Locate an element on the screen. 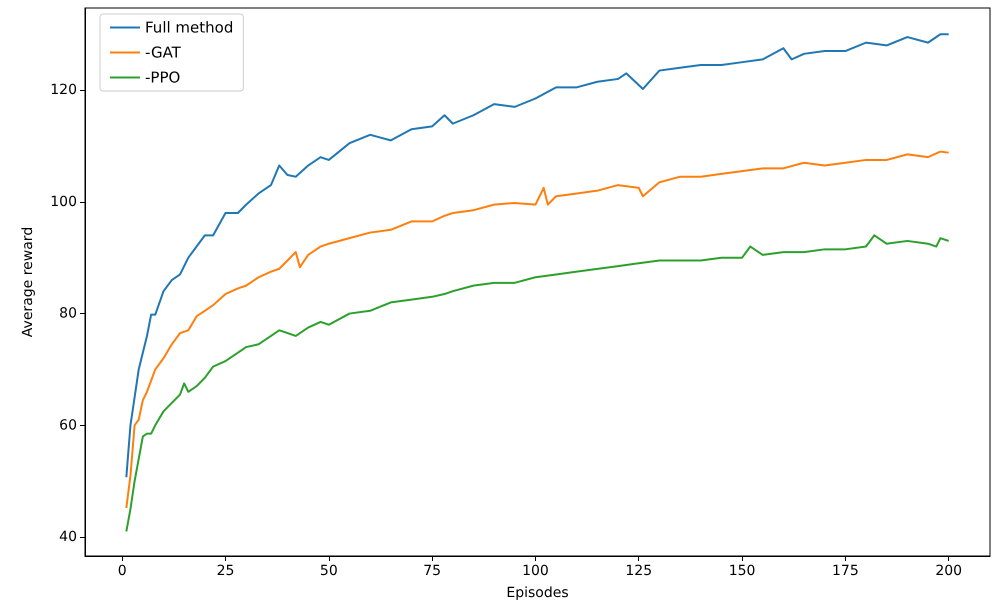 The image size is (992, 605). y-axis-title: Average reward is located at coordinates (28, 282).